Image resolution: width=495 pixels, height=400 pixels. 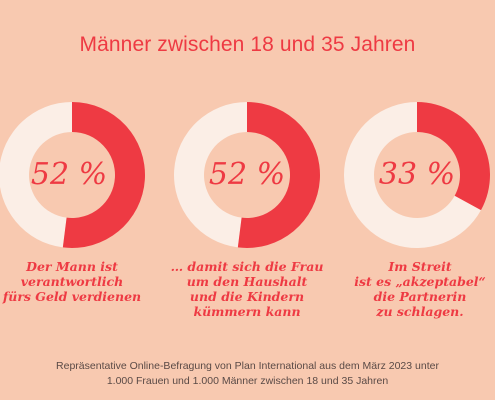 I want to click on donut-1-remainder-slice, so click(x=36, y=175).